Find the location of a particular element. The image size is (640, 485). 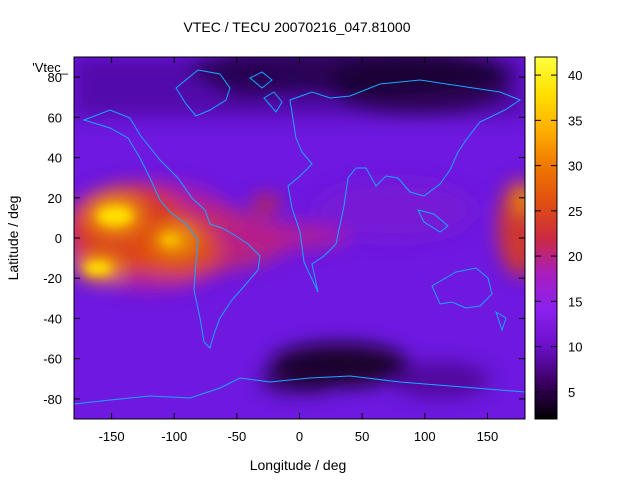

colorbar-tick-label: 30 is located at coordinates (575, 166).